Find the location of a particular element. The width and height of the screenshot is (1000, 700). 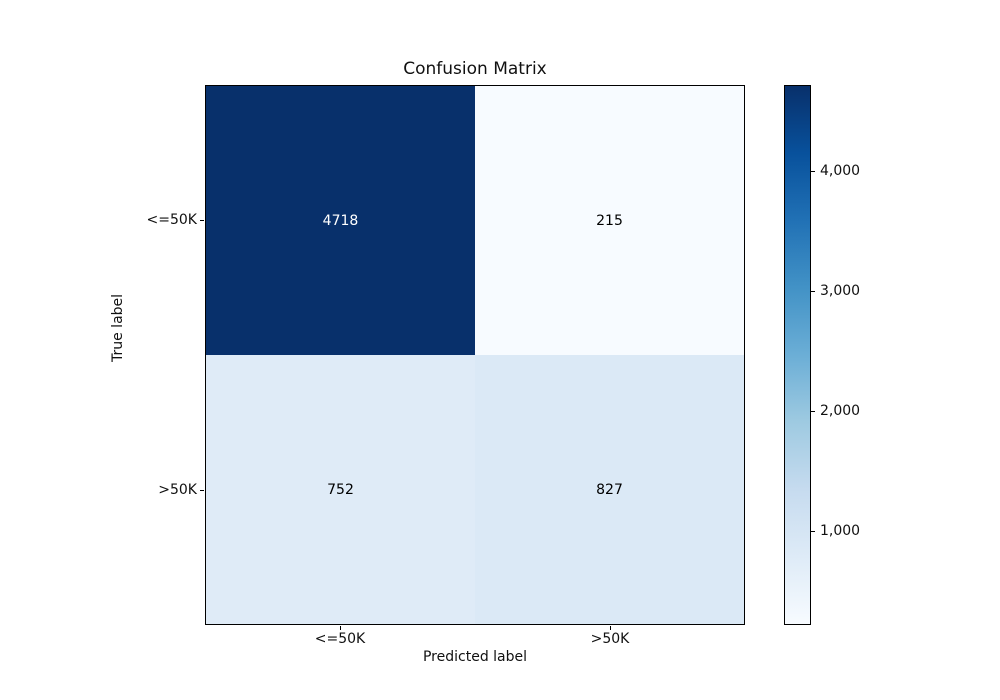

y-tick-label-le50k: <=50K is located at coordinates (171, 220).